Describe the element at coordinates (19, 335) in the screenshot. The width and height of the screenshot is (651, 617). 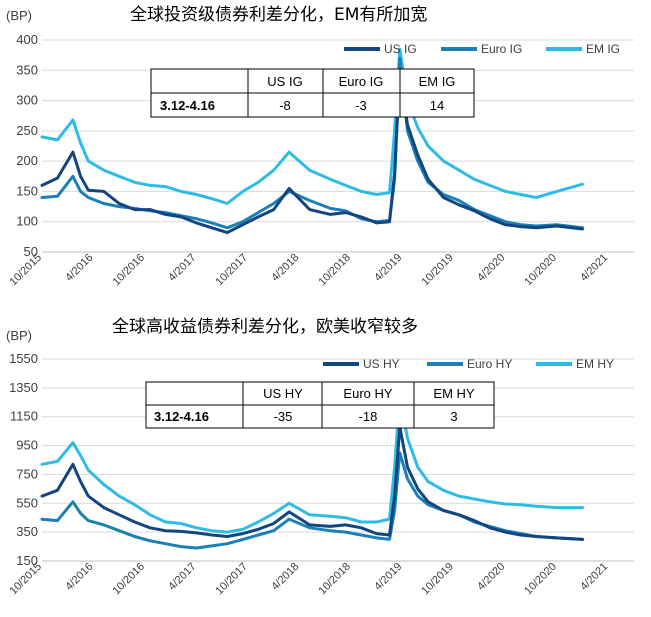
I see `hy-unit-label: (BP)` at that location.